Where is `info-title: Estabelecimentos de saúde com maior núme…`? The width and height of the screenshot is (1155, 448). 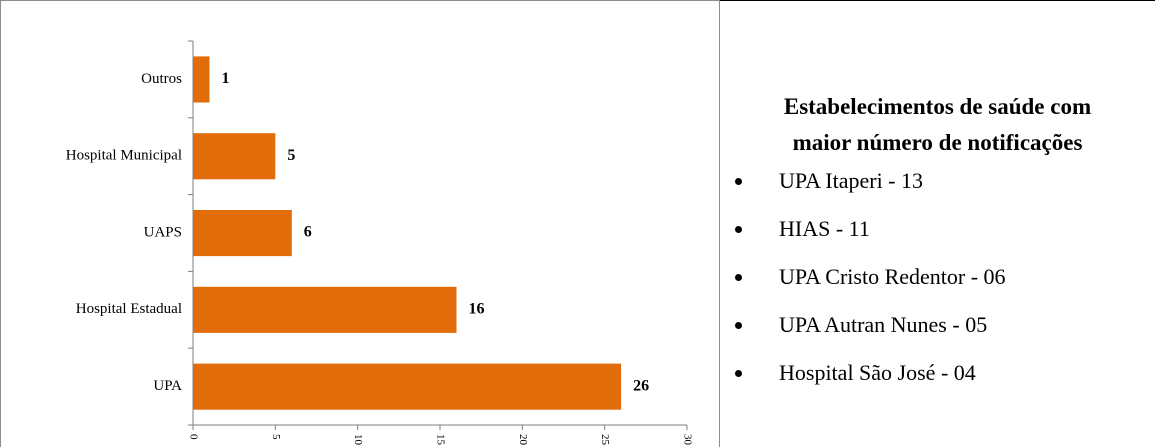
info-title: Estabelecimentos de saúde com maior núme… is located at coordinates (937, 125).